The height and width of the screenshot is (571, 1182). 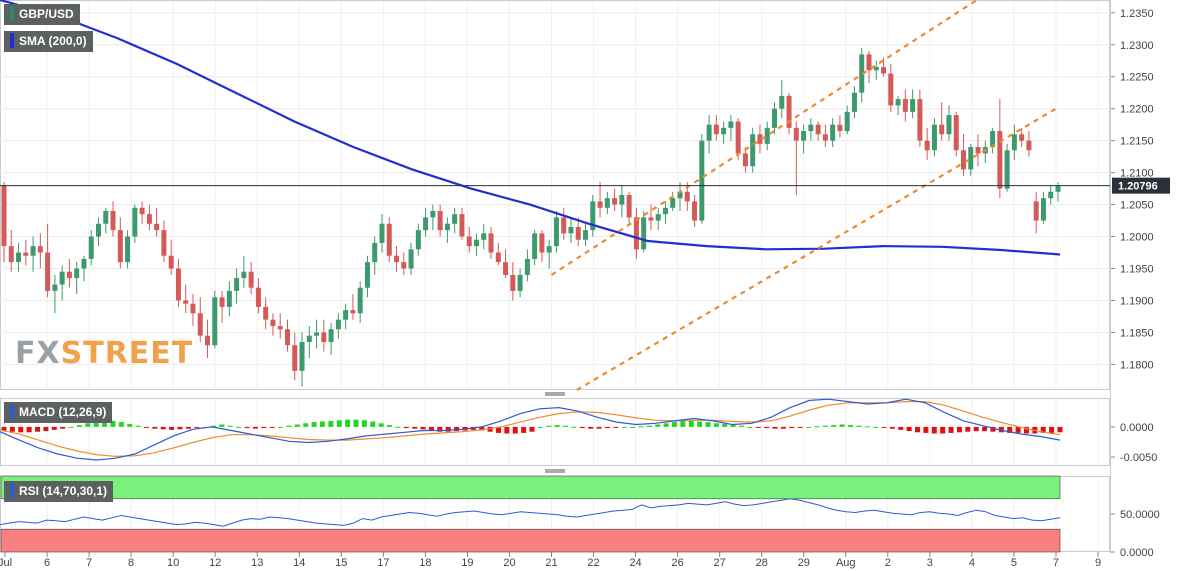 What do you see at coordinates (1137, 301) in the screenshot?
I see `price-tick-label-9: 1.1900` at bounding box center [1137, 301].